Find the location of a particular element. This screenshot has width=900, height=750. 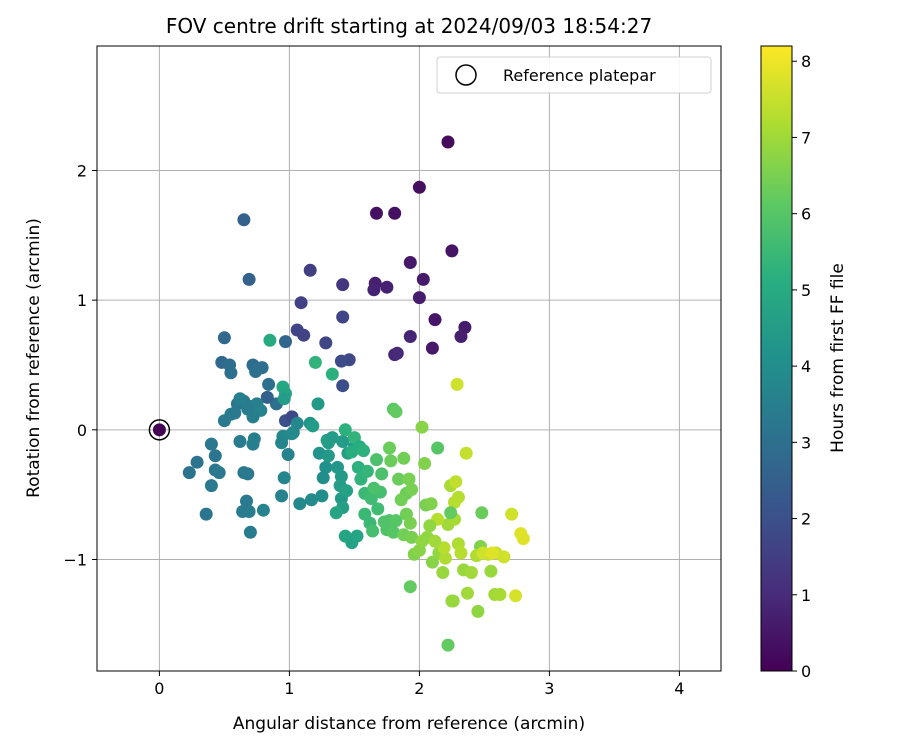

colorbar-tick-label: 4 is located at coordinates (806, 366).